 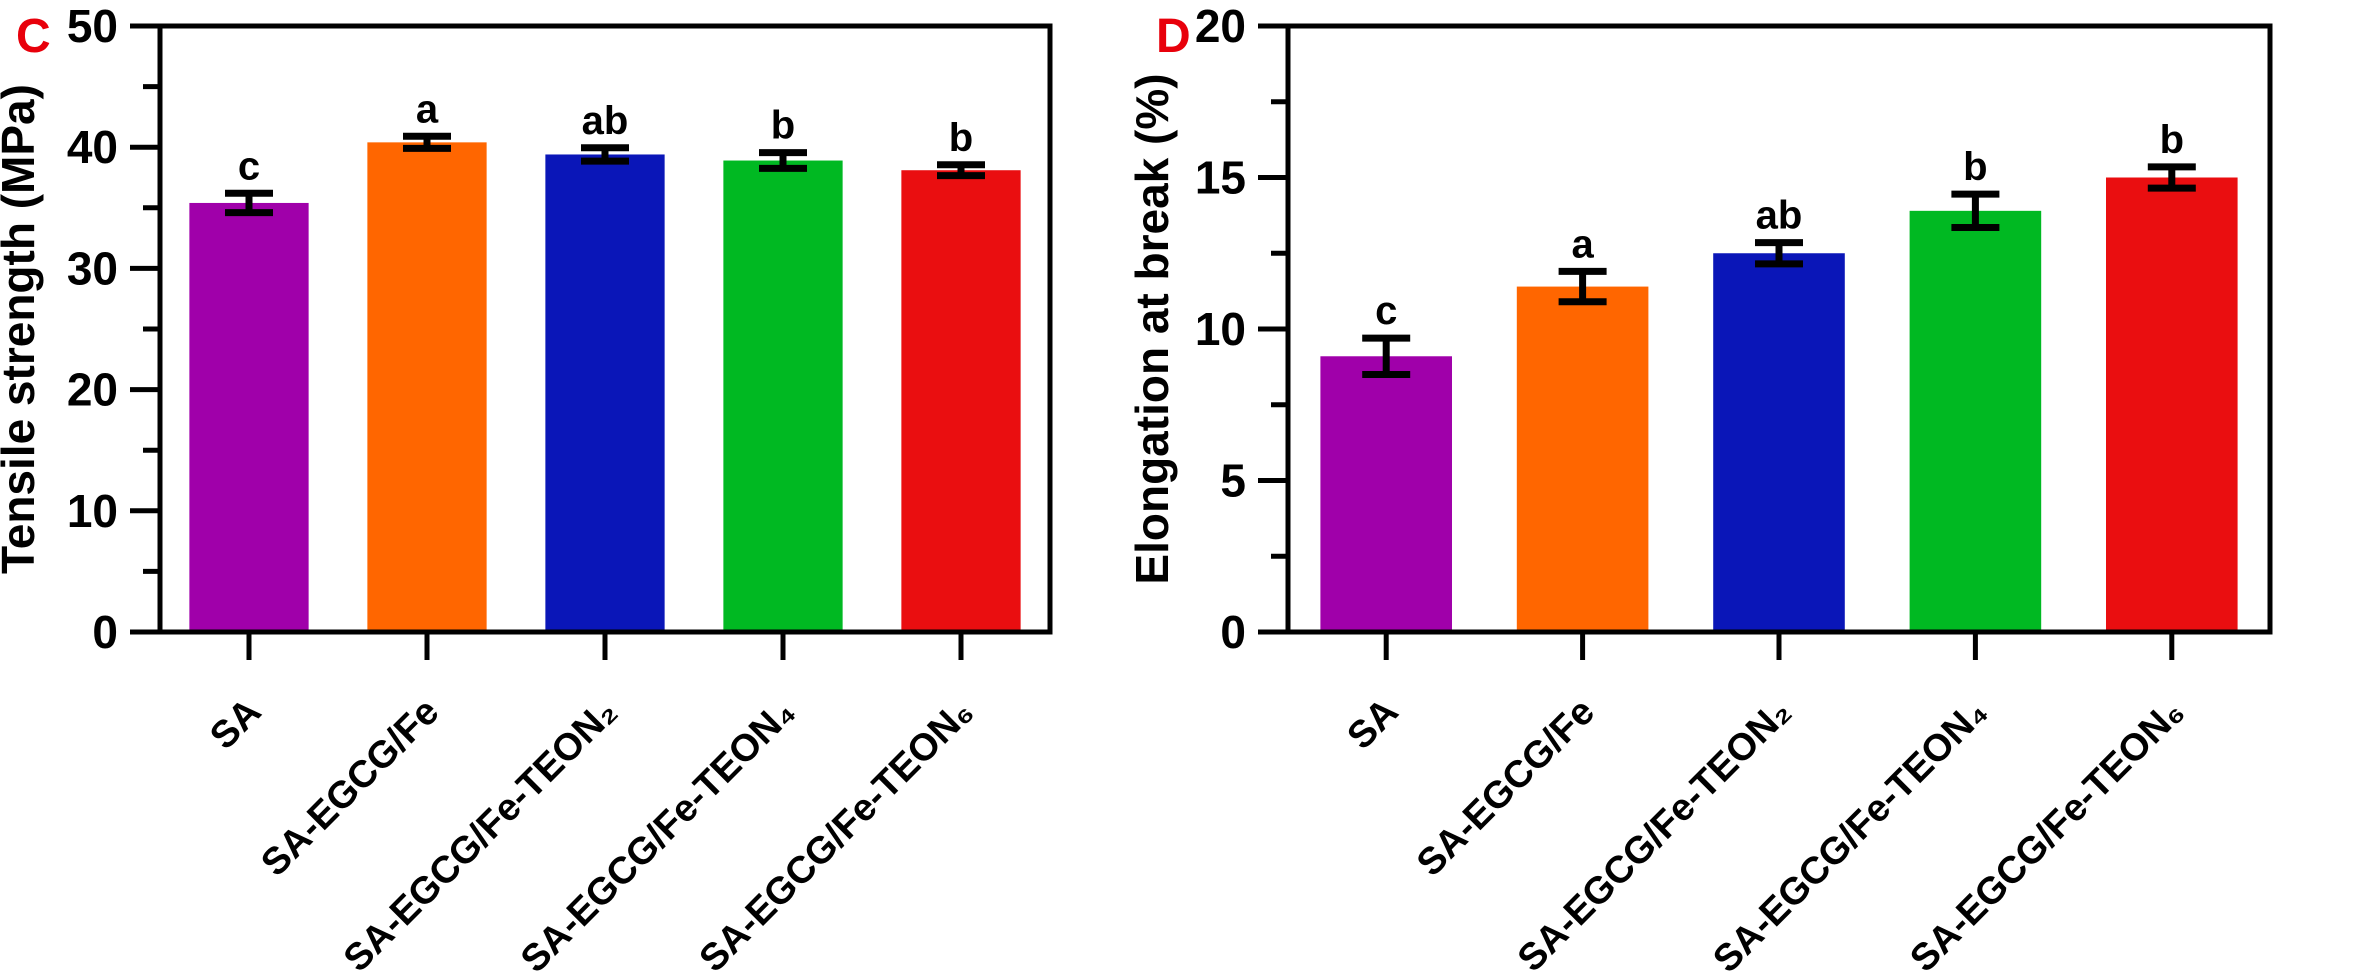 I want to click on y-tick-label: 15, so click(x=1220, y=178).